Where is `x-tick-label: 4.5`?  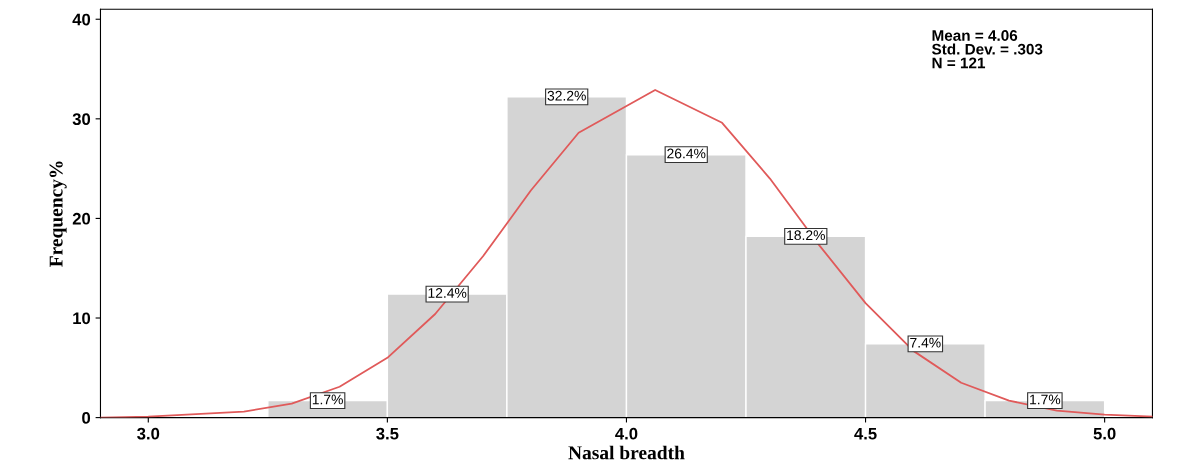 x-tick-label: 4.5 is located at coordinates (865, 433).